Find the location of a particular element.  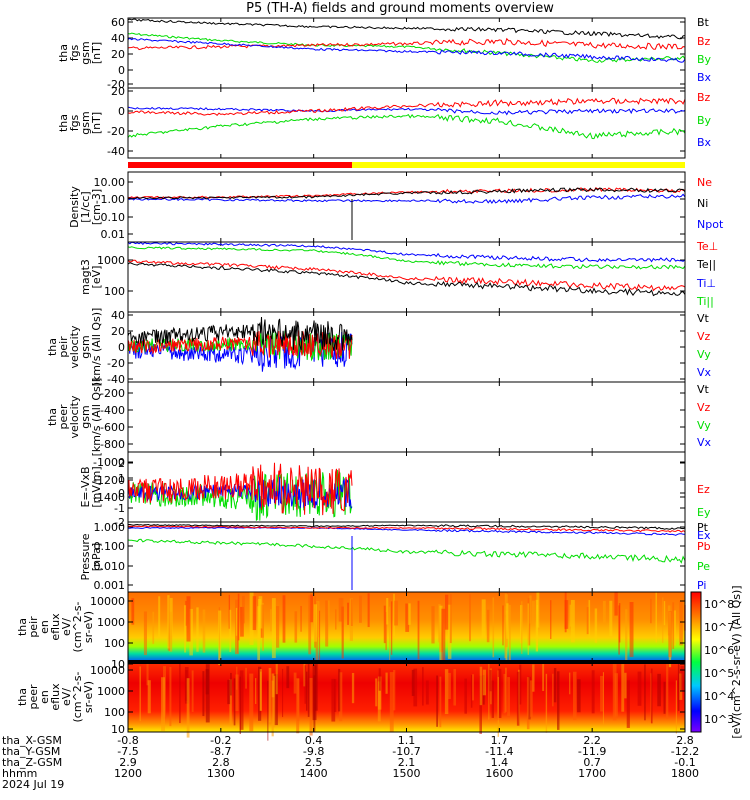

line-Vt is located at coordinates (240, 334).